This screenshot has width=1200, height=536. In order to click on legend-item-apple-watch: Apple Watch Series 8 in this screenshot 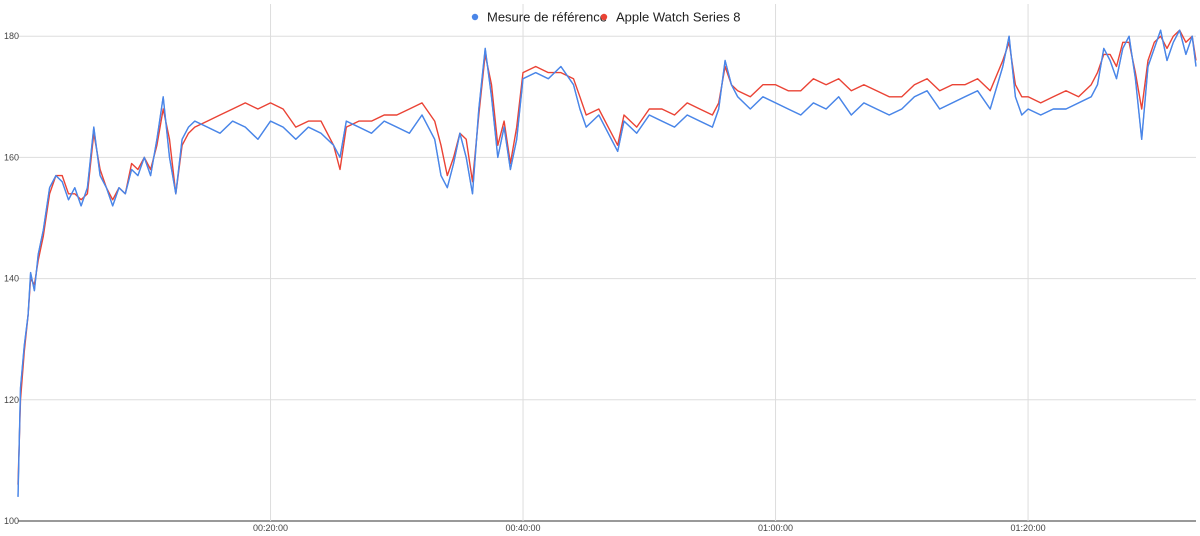, I will do `click(670, 17)`.